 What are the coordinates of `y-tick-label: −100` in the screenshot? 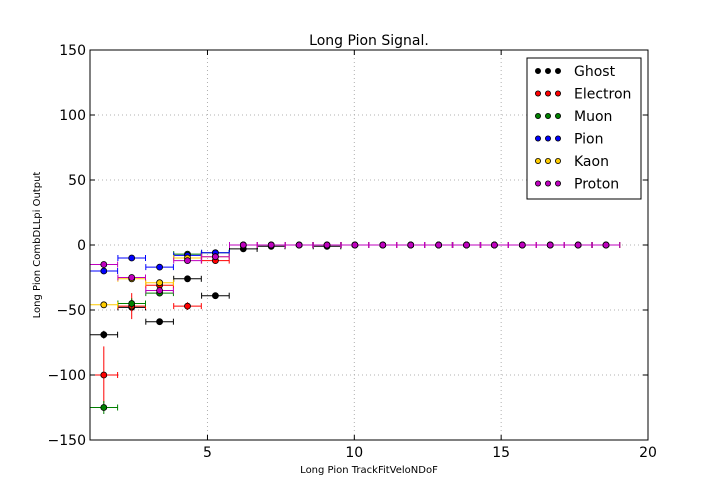 It's located at (67, 376).